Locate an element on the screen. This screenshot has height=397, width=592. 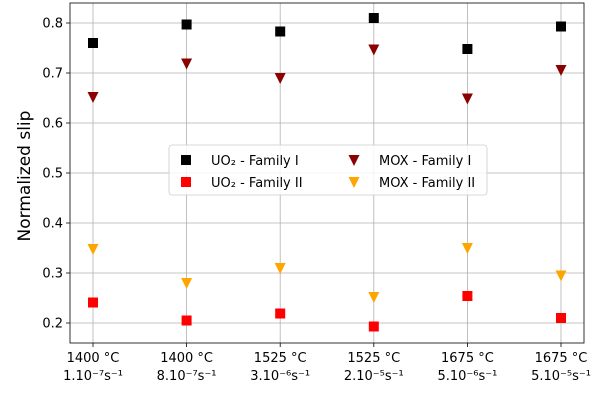
y-tick-label: 0.2 is located at coordinates (52, 324).